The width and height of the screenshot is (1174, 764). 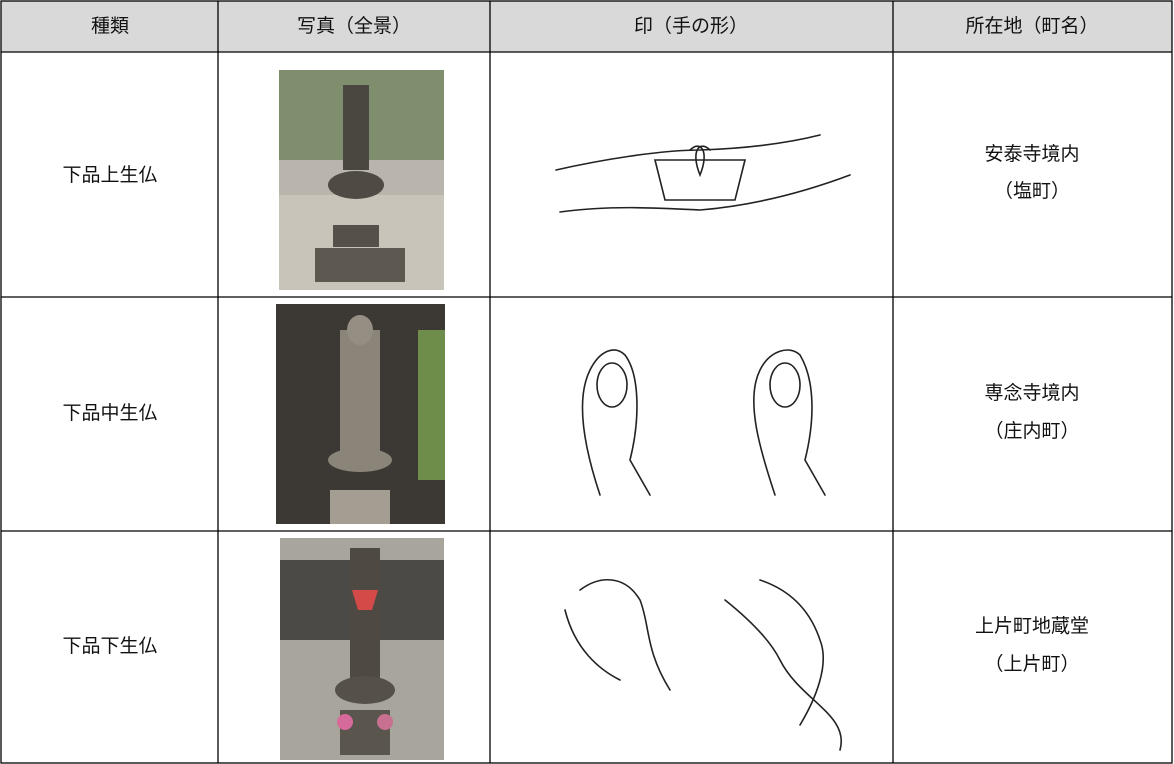 What do you see at coordinates (1031, 431) in the screenshot?
I see `district: （庄内町）` at bounding box center [1031, 431].